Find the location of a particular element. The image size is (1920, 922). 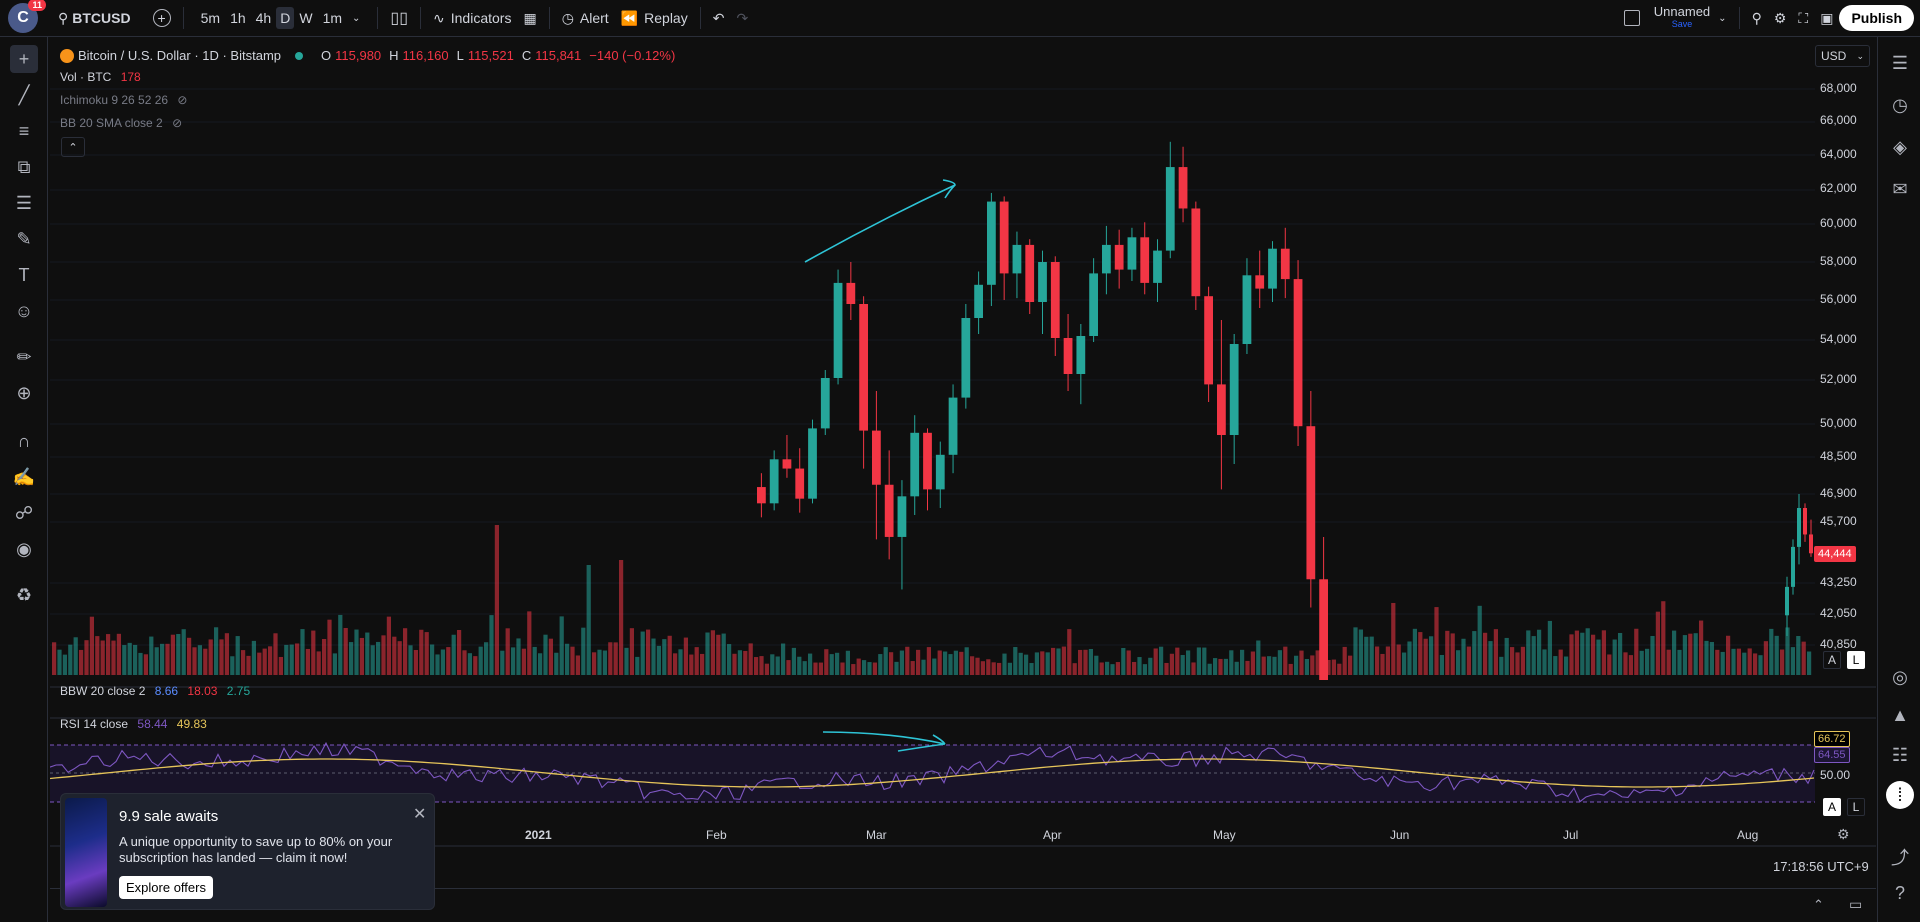

emoji-icon: ☺ is located at coordinates (24, 310).